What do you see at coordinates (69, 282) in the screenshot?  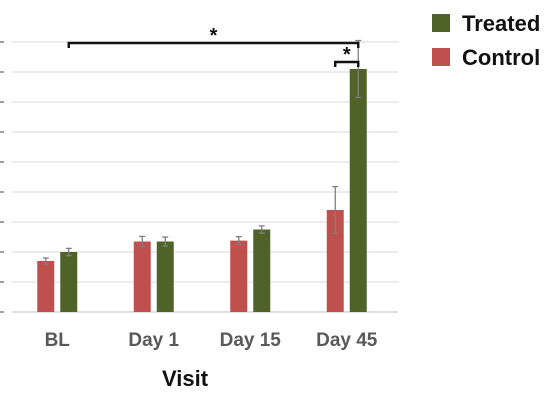 I see `bar-treated-bl` at bounding box center [69, 282].